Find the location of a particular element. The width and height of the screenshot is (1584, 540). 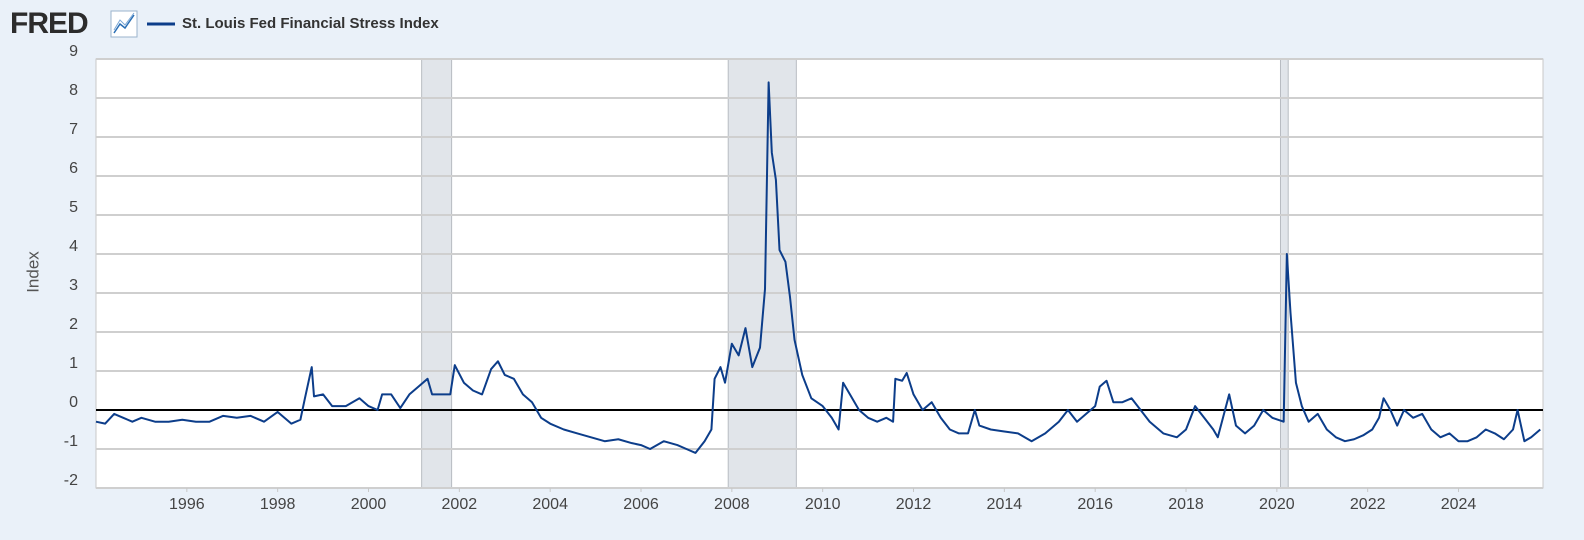

x-tick-label: 2018 is located at coordinates (1186, 504).